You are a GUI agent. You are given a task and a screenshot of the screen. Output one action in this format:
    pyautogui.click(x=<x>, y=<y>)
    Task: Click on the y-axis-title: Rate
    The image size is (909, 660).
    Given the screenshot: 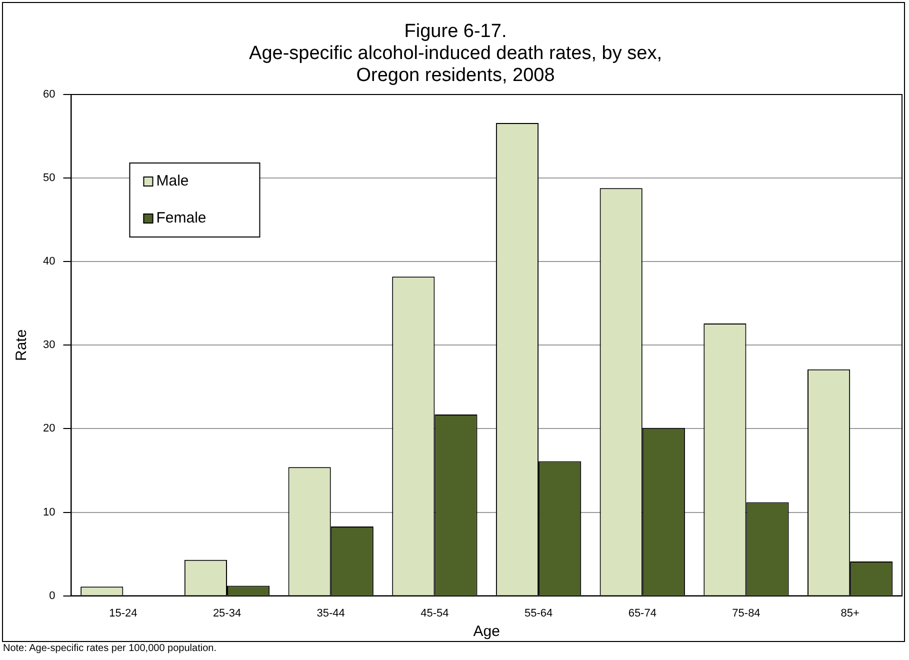 What is the action you would take?
    pyautogui.click(x=21, y=345)
    